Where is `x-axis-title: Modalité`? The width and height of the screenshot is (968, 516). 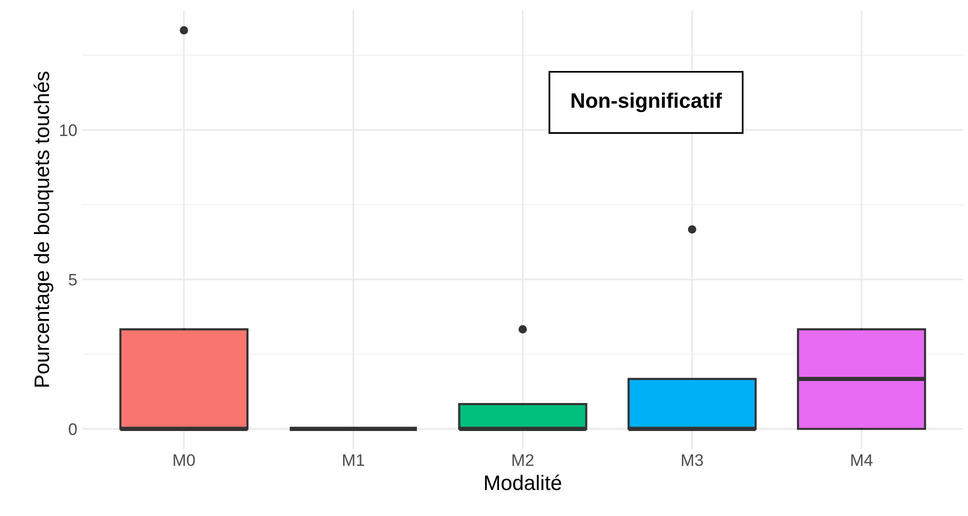
x-axis-title: Modalité is located at coordinates (523, 482).